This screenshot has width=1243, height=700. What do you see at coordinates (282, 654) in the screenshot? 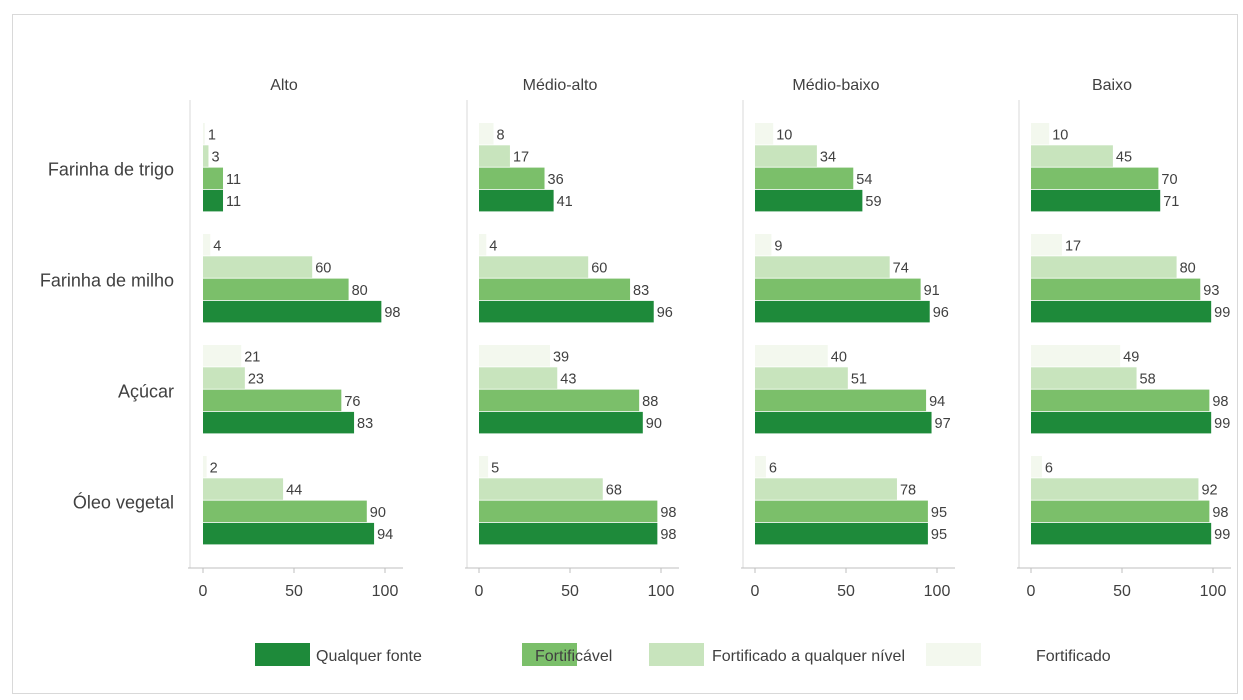
I see `legend-swatch-qualquer-fonte` at bounding box center [282, 654].